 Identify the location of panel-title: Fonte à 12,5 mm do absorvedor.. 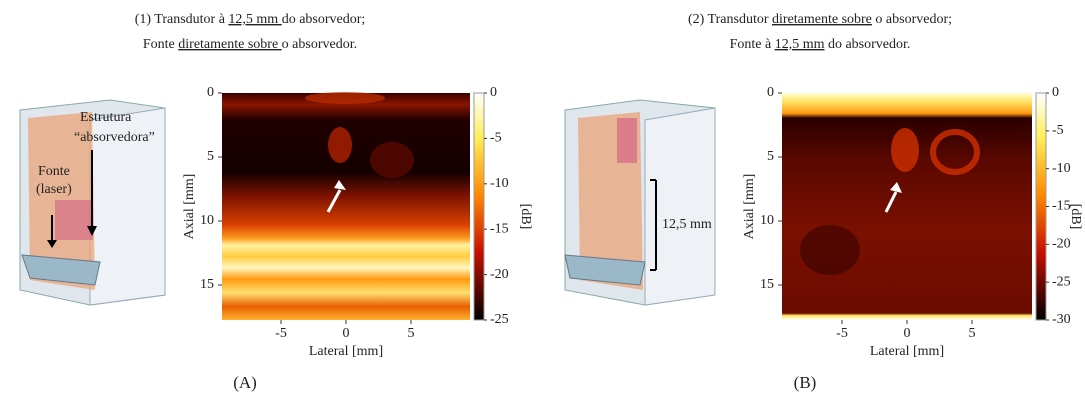
(820, 44).